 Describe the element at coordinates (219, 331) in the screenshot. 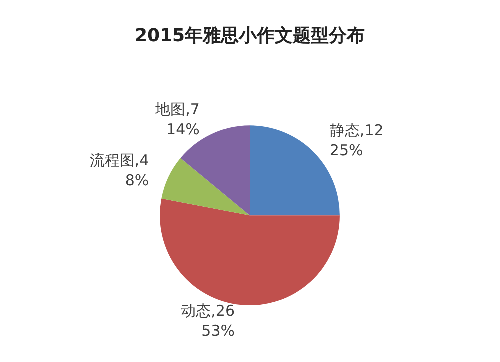

I see `data-label: 53%` at that location.